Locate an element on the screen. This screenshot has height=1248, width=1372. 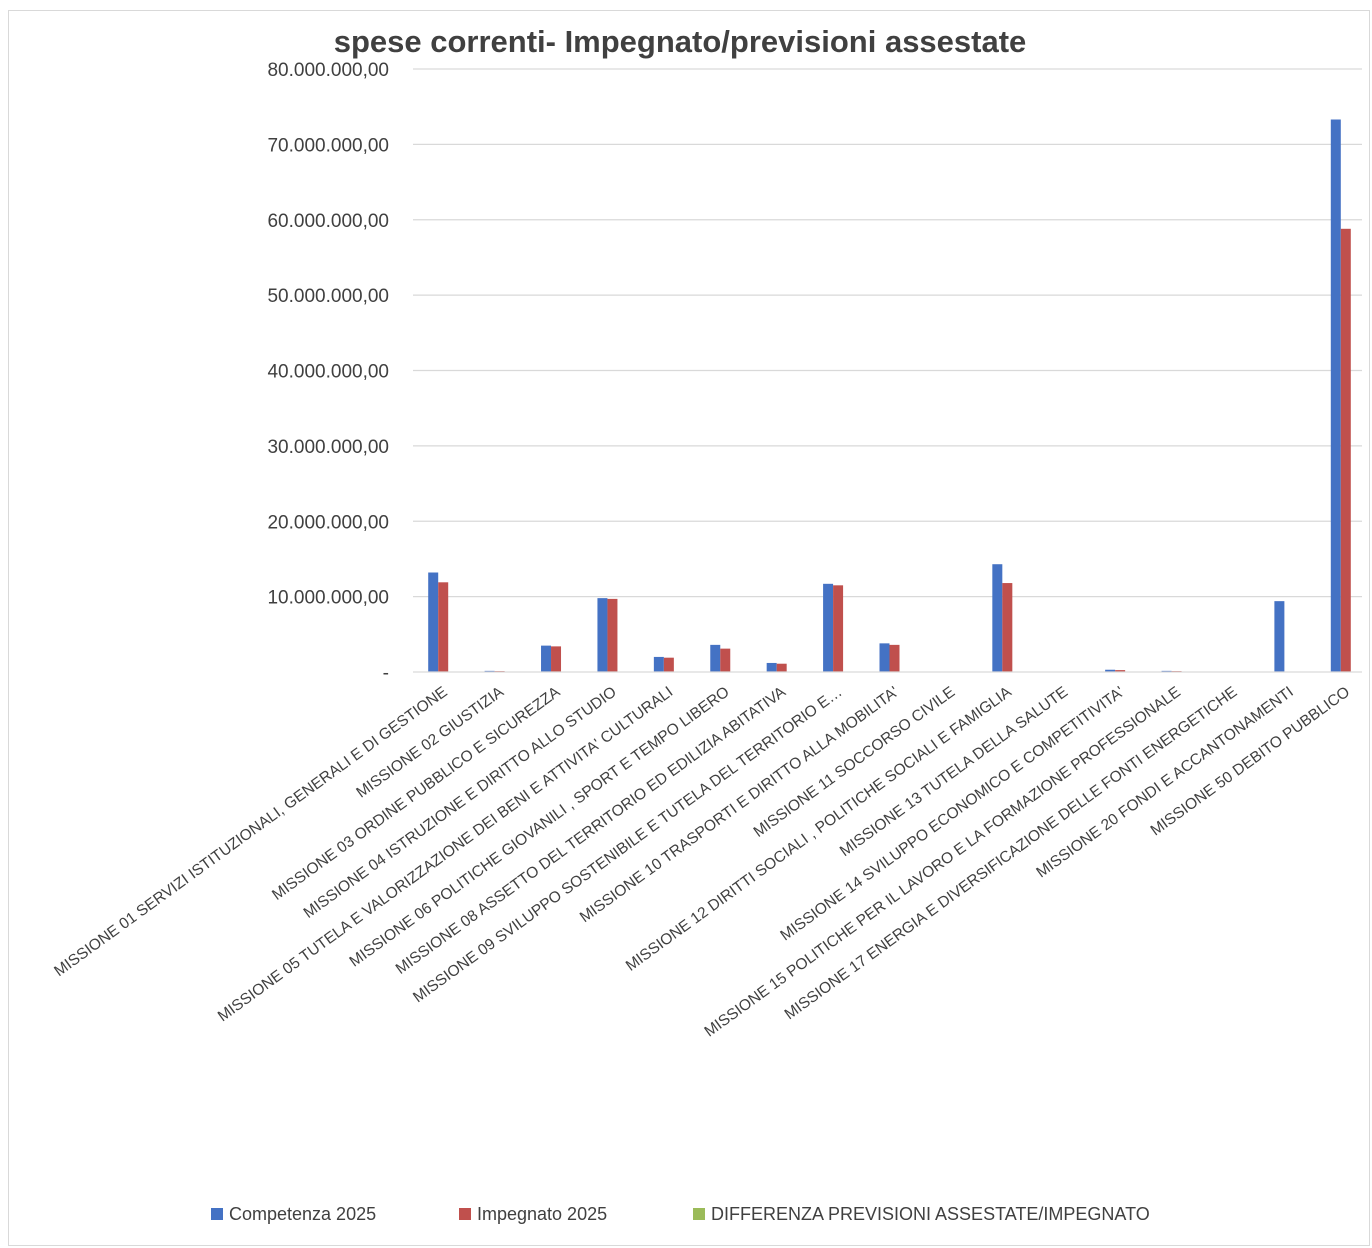
y-tick-label: 20.000.000,00 is located at coordinates (328, 522).